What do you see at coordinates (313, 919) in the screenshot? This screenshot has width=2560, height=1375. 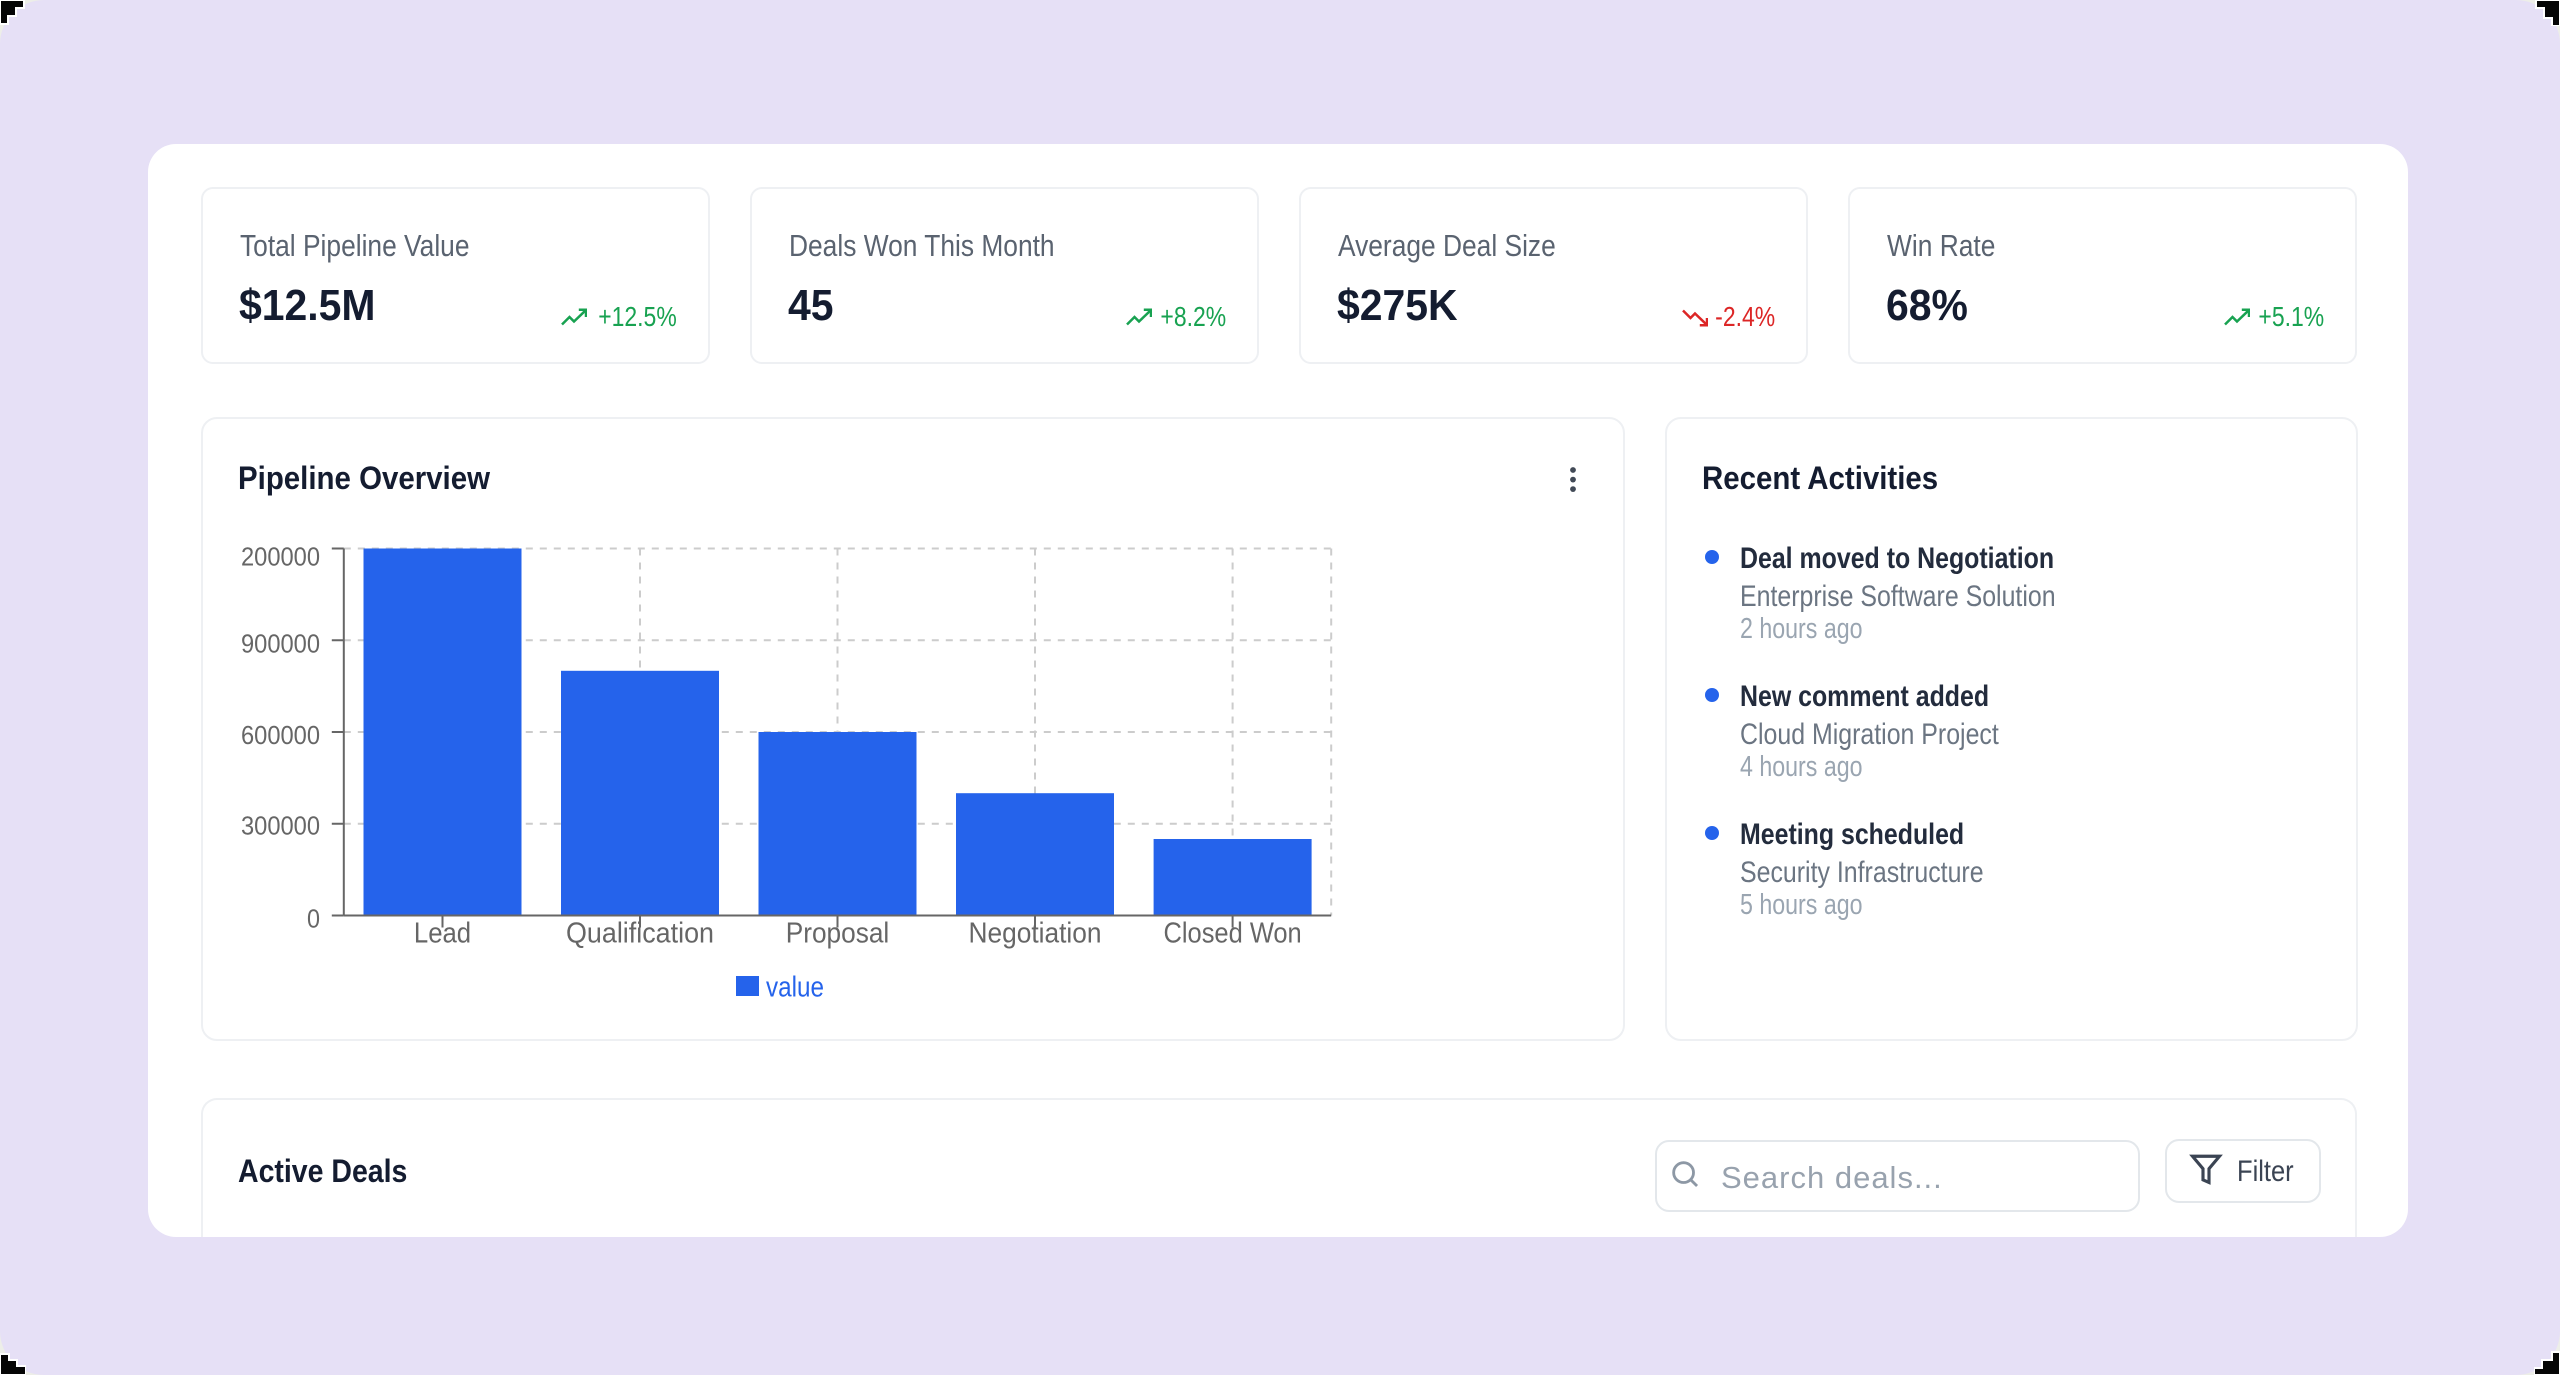 I see `svg-text: 0` at bounding box center [313, 919].